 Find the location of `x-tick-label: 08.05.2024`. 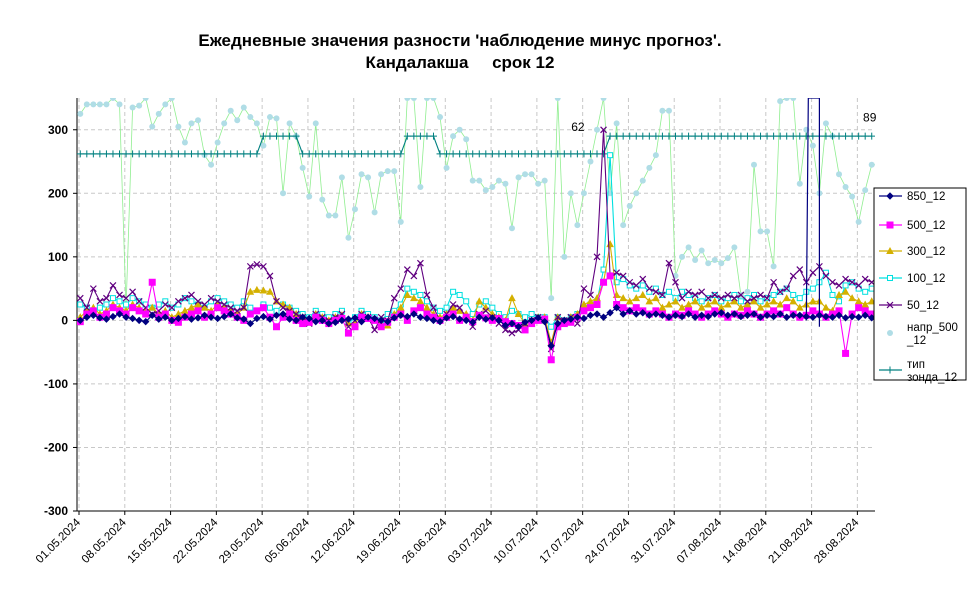

x-tick-label: 08.05.2024 is located at coordinates (105, 541).